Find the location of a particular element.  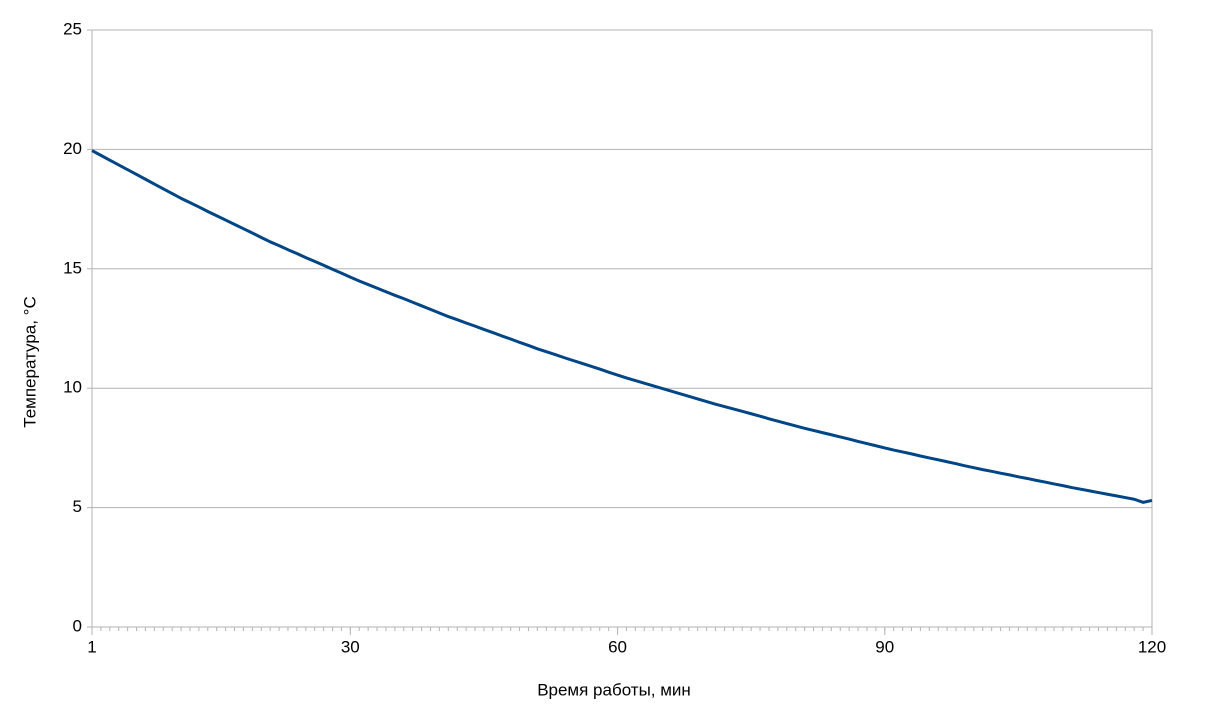

x-tick-label: 60 is located at coordinates (617, 646).